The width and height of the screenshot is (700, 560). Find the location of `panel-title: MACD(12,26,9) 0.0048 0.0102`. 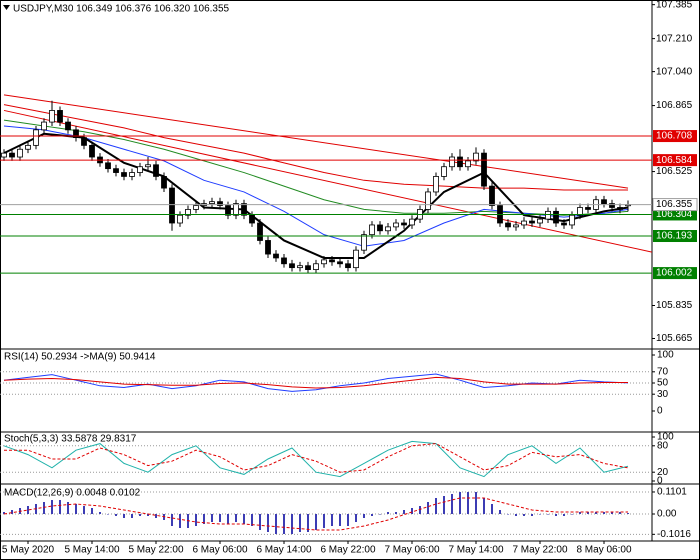

panel-title: MACD(12,26,9) 0.0048 0.0102 is located at coordinates (72, 493).